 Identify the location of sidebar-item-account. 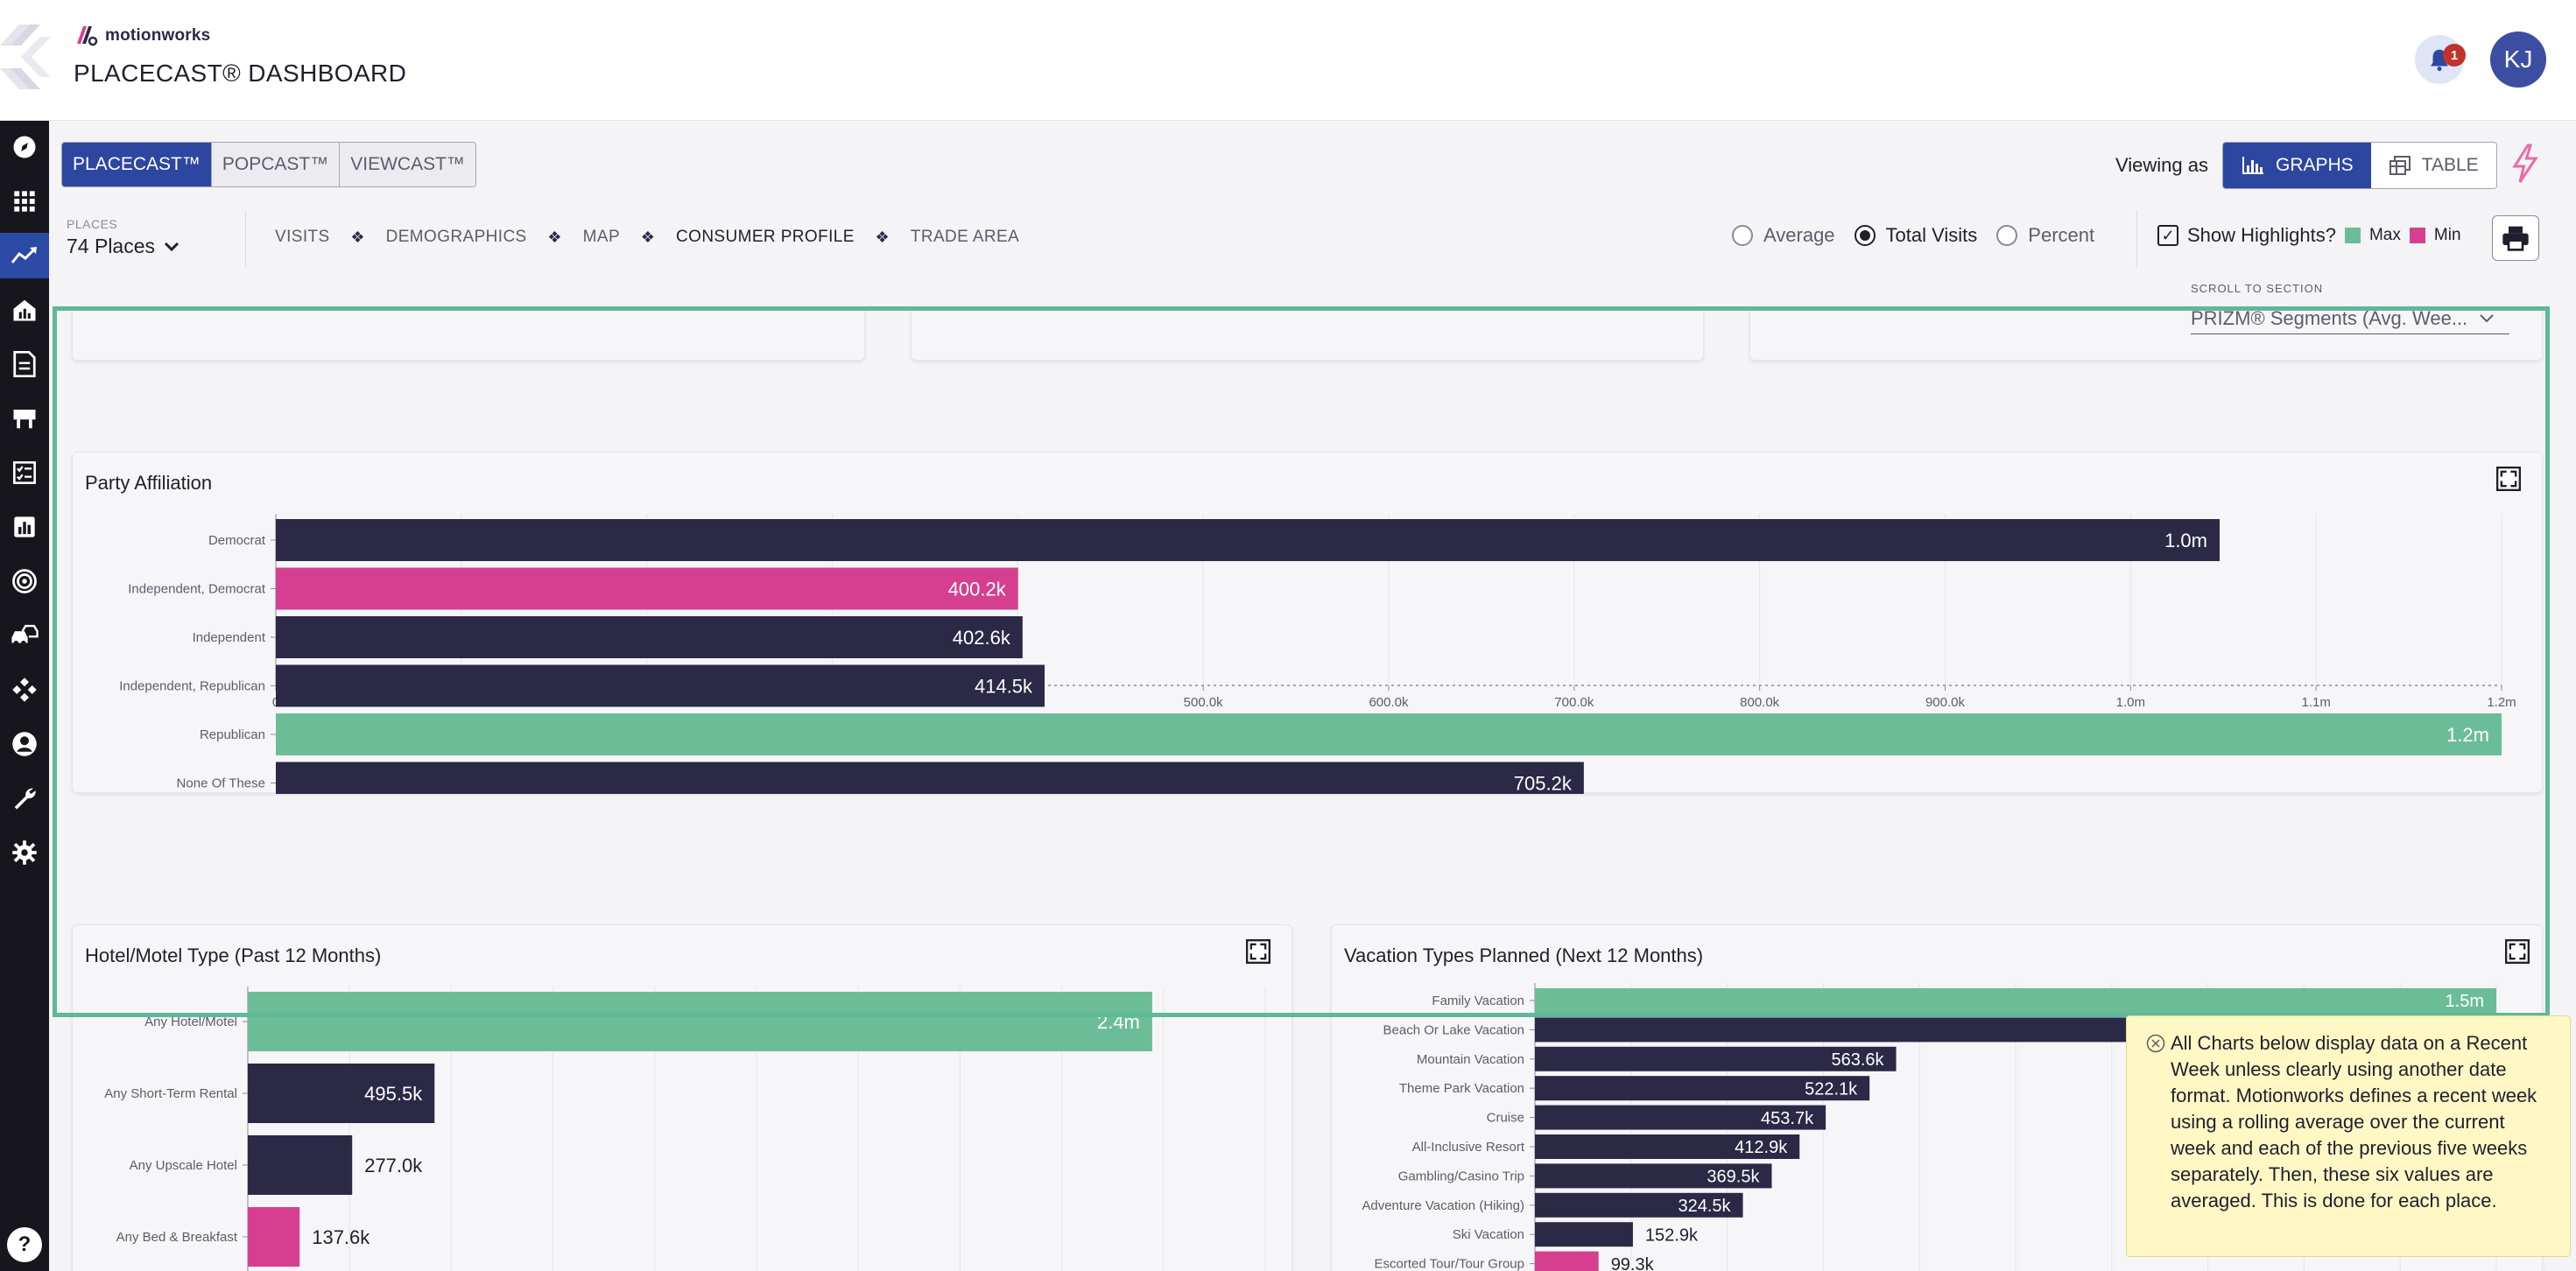
(24, 744).